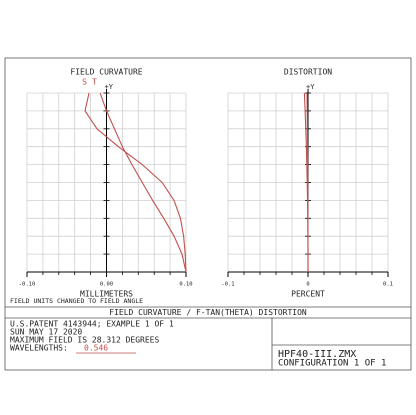 The image size is (416, 415). What do you see at coordinates (106, 72) in the screenshot?
I see `chart-title: FIELD CURVATURE` at bounding box center [106, 72].